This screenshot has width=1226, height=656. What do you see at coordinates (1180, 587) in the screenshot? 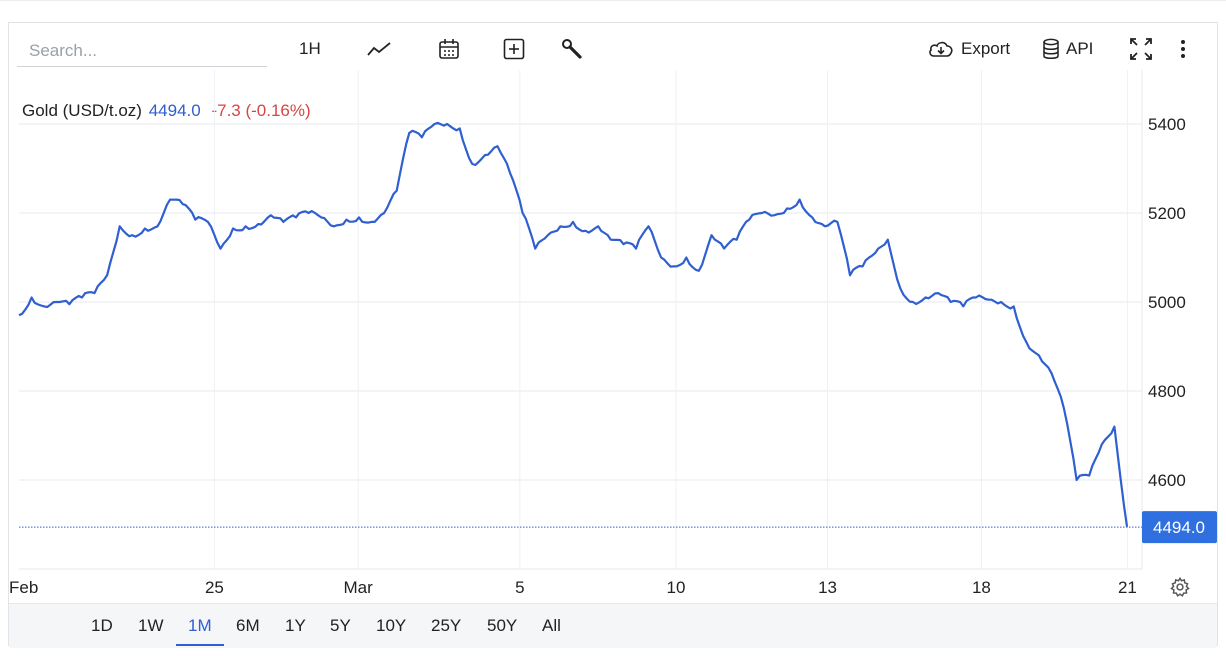
I see `chart-settings-gear-icon` at bounding box center [1180, 587].